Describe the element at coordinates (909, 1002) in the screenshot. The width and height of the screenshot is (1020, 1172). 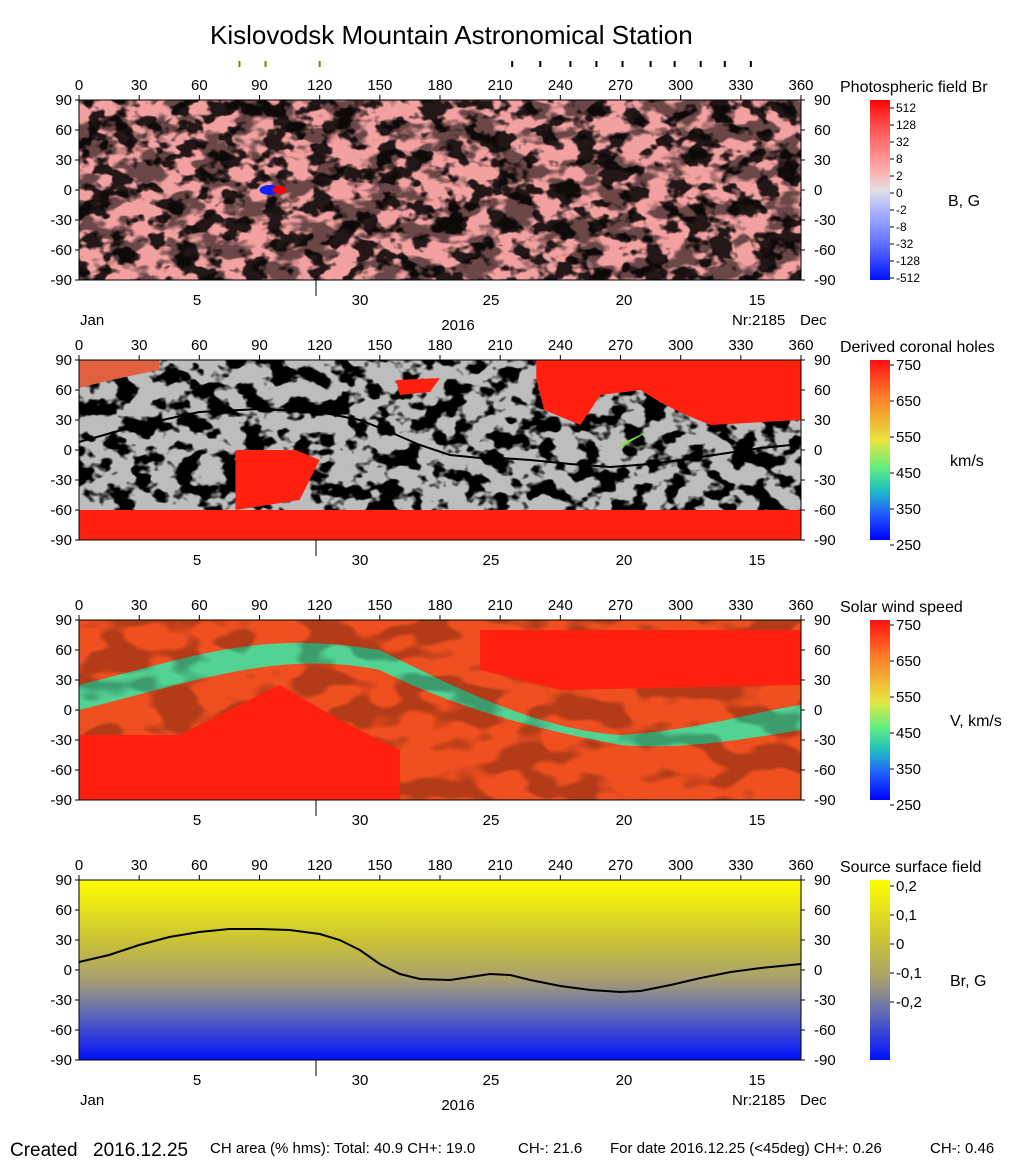
I see `colorbar-label: -0,2` at that location.